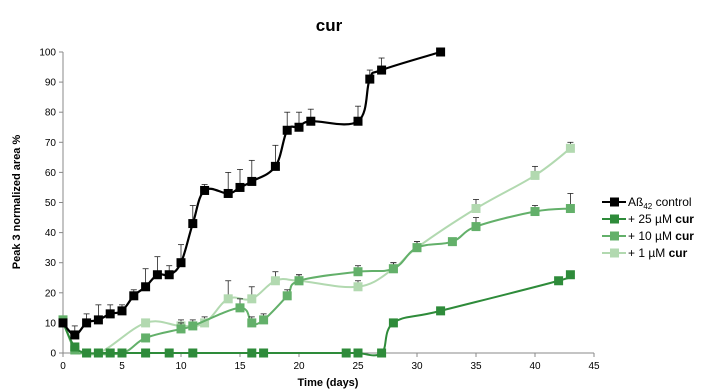  What do you see at coordinates (328, 383) in the screenshot?
I see `x-axis-label: Time (days)` at bounding box center [328, 383].